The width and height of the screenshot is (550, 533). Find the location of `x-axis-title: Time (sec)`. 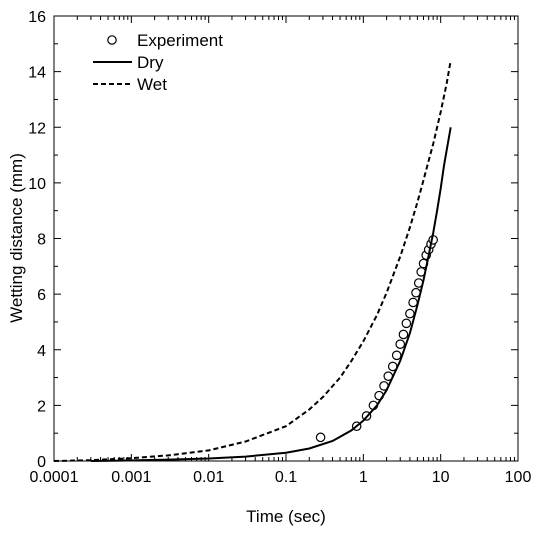

x-axis-title: Time (sec) is located at coordinates (286, 516).